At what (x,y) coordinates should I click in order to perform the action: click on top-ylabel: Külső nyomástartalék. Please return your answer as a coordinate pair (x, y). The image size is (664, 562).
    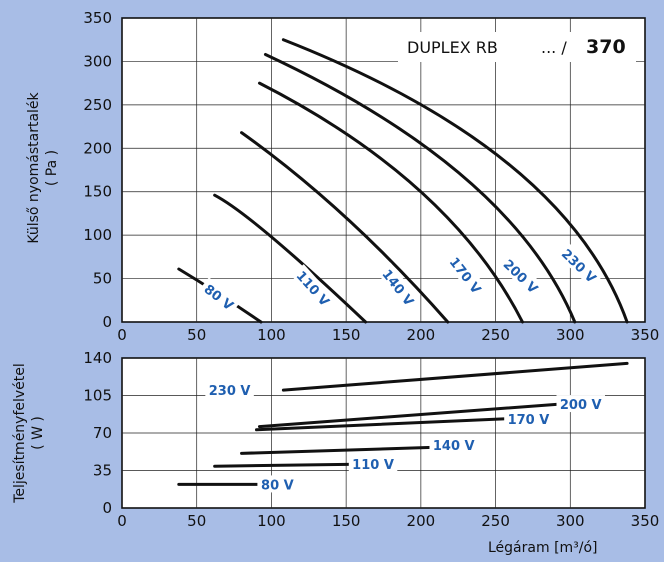
    Looking at the image, I should click on (34, 167).